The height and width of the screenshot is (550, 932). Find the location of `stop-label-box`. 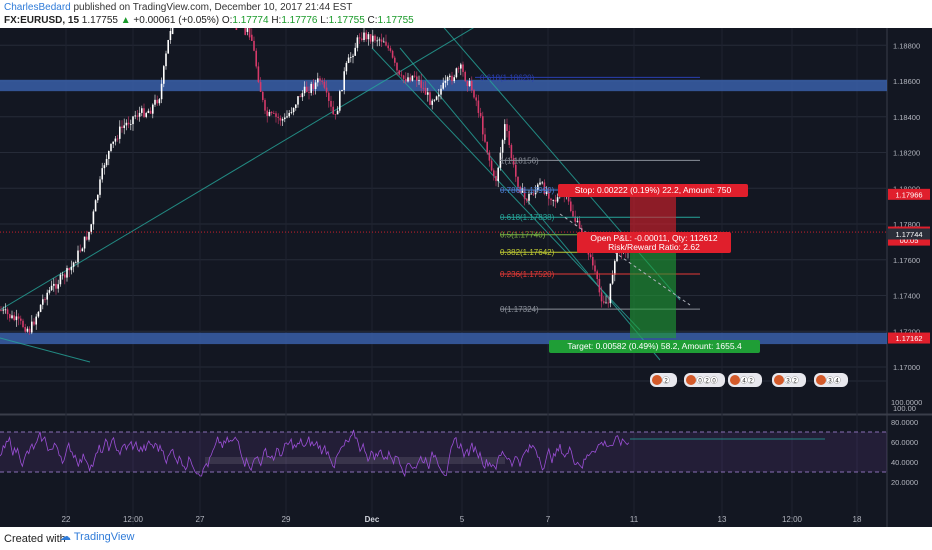

stop-label-box is located at coordinates (653, 190).